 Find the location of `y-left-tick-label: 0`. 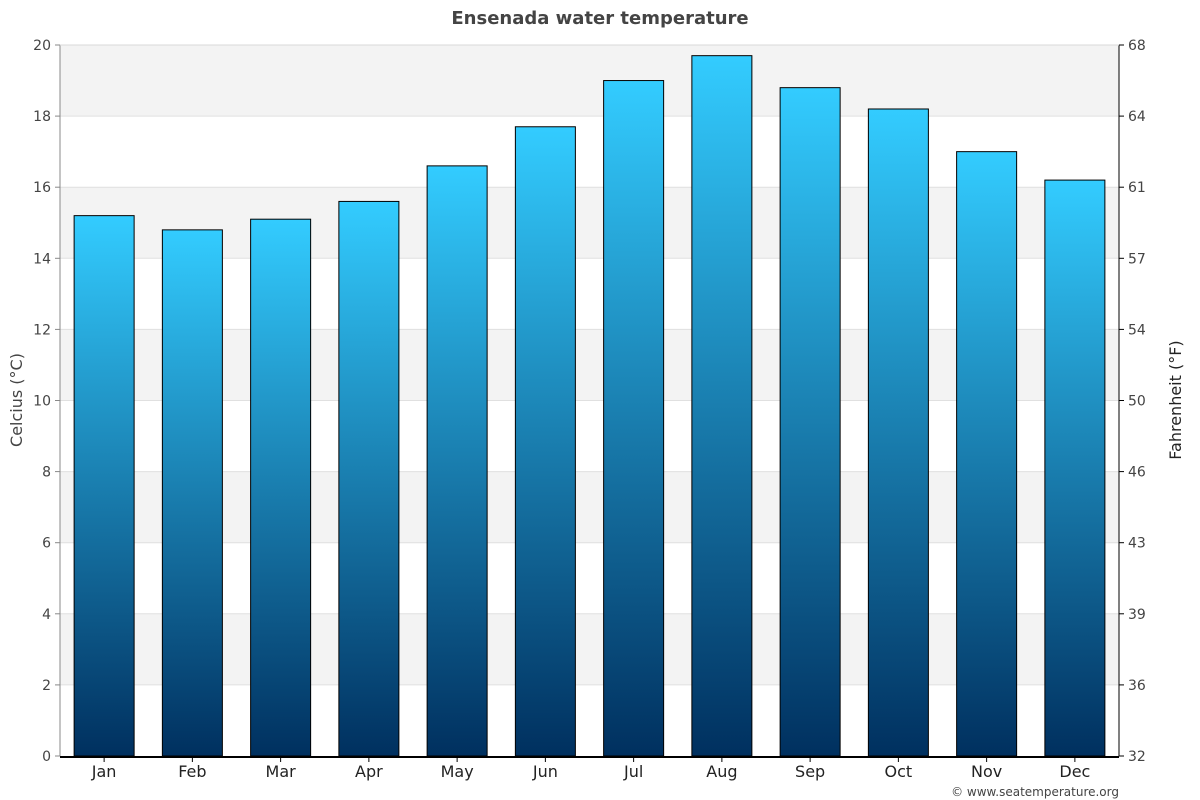

y-left-tick-label: 0 is located at coordinates (46, 757).